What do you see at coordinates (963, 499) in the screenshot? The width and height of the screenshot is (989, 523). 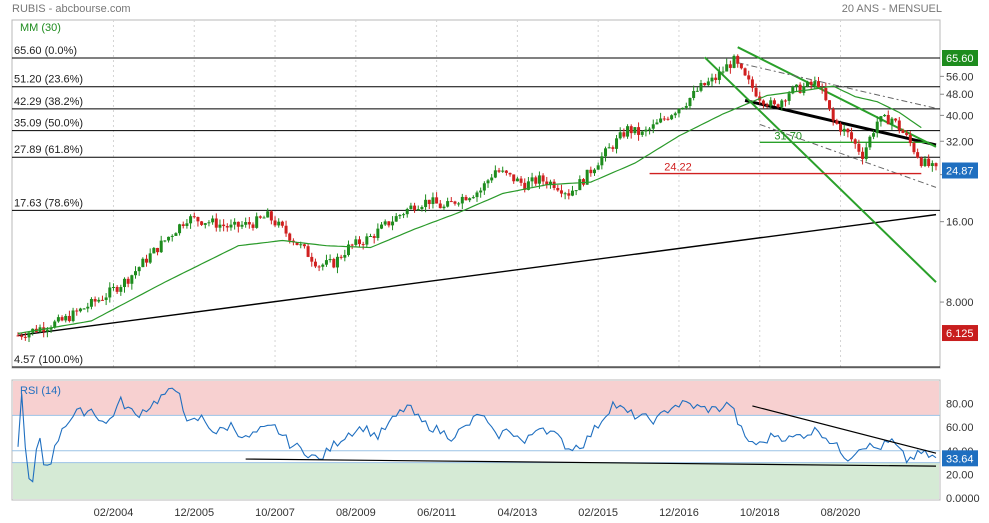 I see `rsi-tick-label: 0.0000` at bounding box center [963, 499].